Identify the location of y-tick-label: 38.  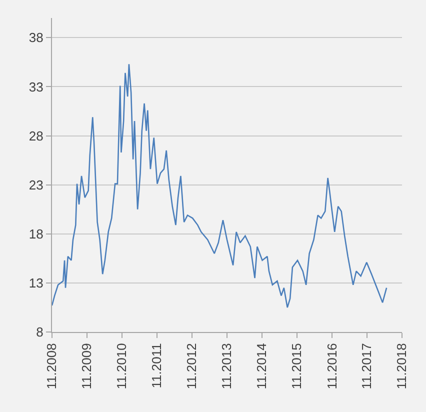
(36, 38).